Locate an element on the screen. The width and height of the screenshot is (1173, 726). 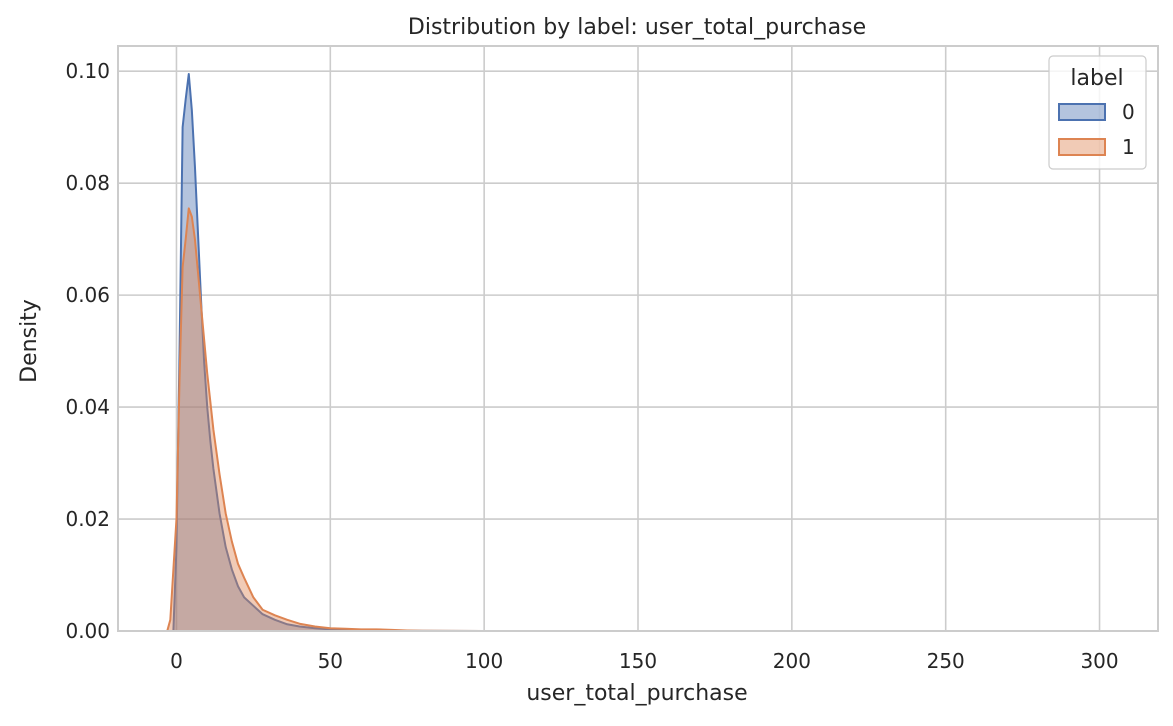
y-tick-label-2: 0.04 is located at coordinates (87, 407).